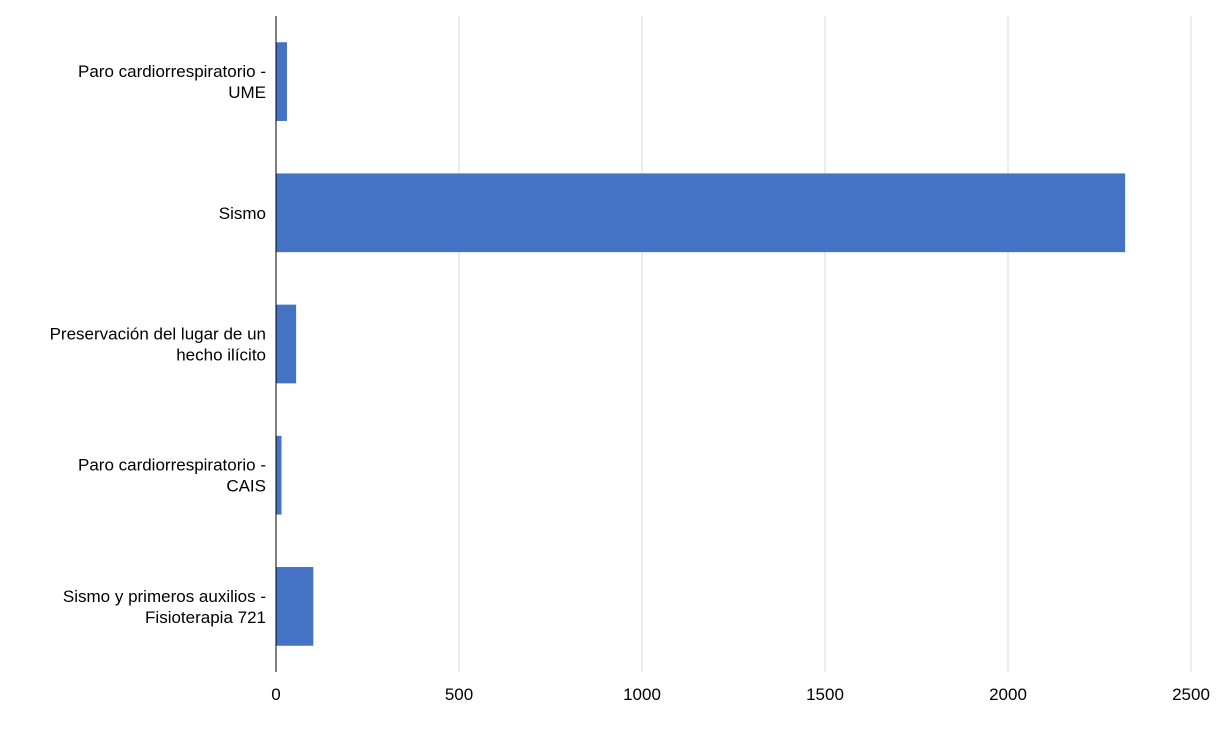 The width and height of the screenshot is (1228, 737). What do you see at coordinates (1191, 694) in the screenshot?
I see `x-tick-label: 2500` at bounding box center [1191, 694].